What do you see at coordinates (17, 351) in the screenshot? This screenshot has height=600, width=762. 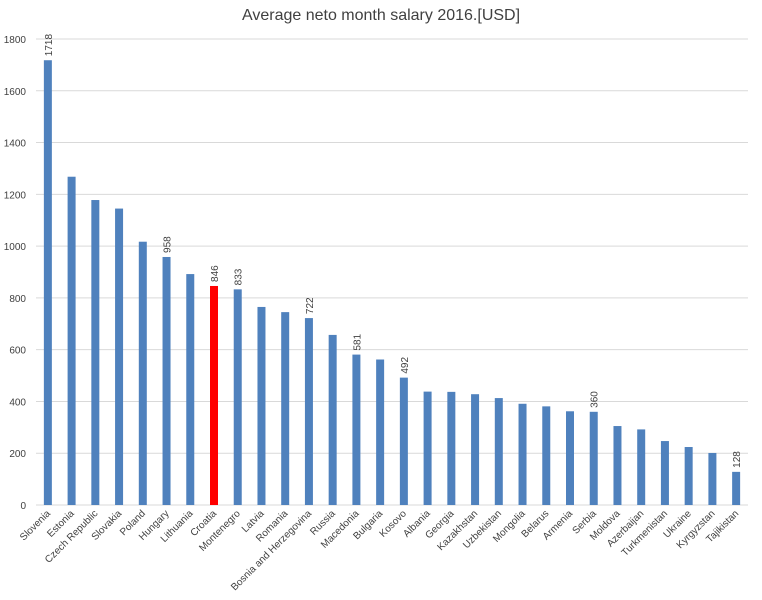 I see `y-tick-label: 600` at bounding box center [17, 351].